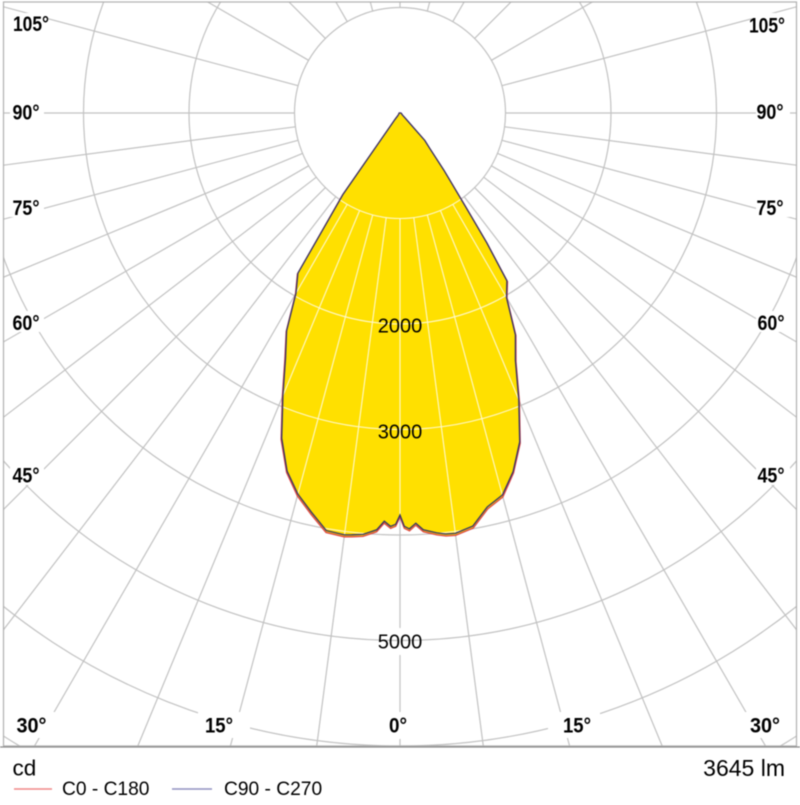 This screenshot has width=800, height=805. I want to click on svg-text: 3645 lm, so click(744, 768).